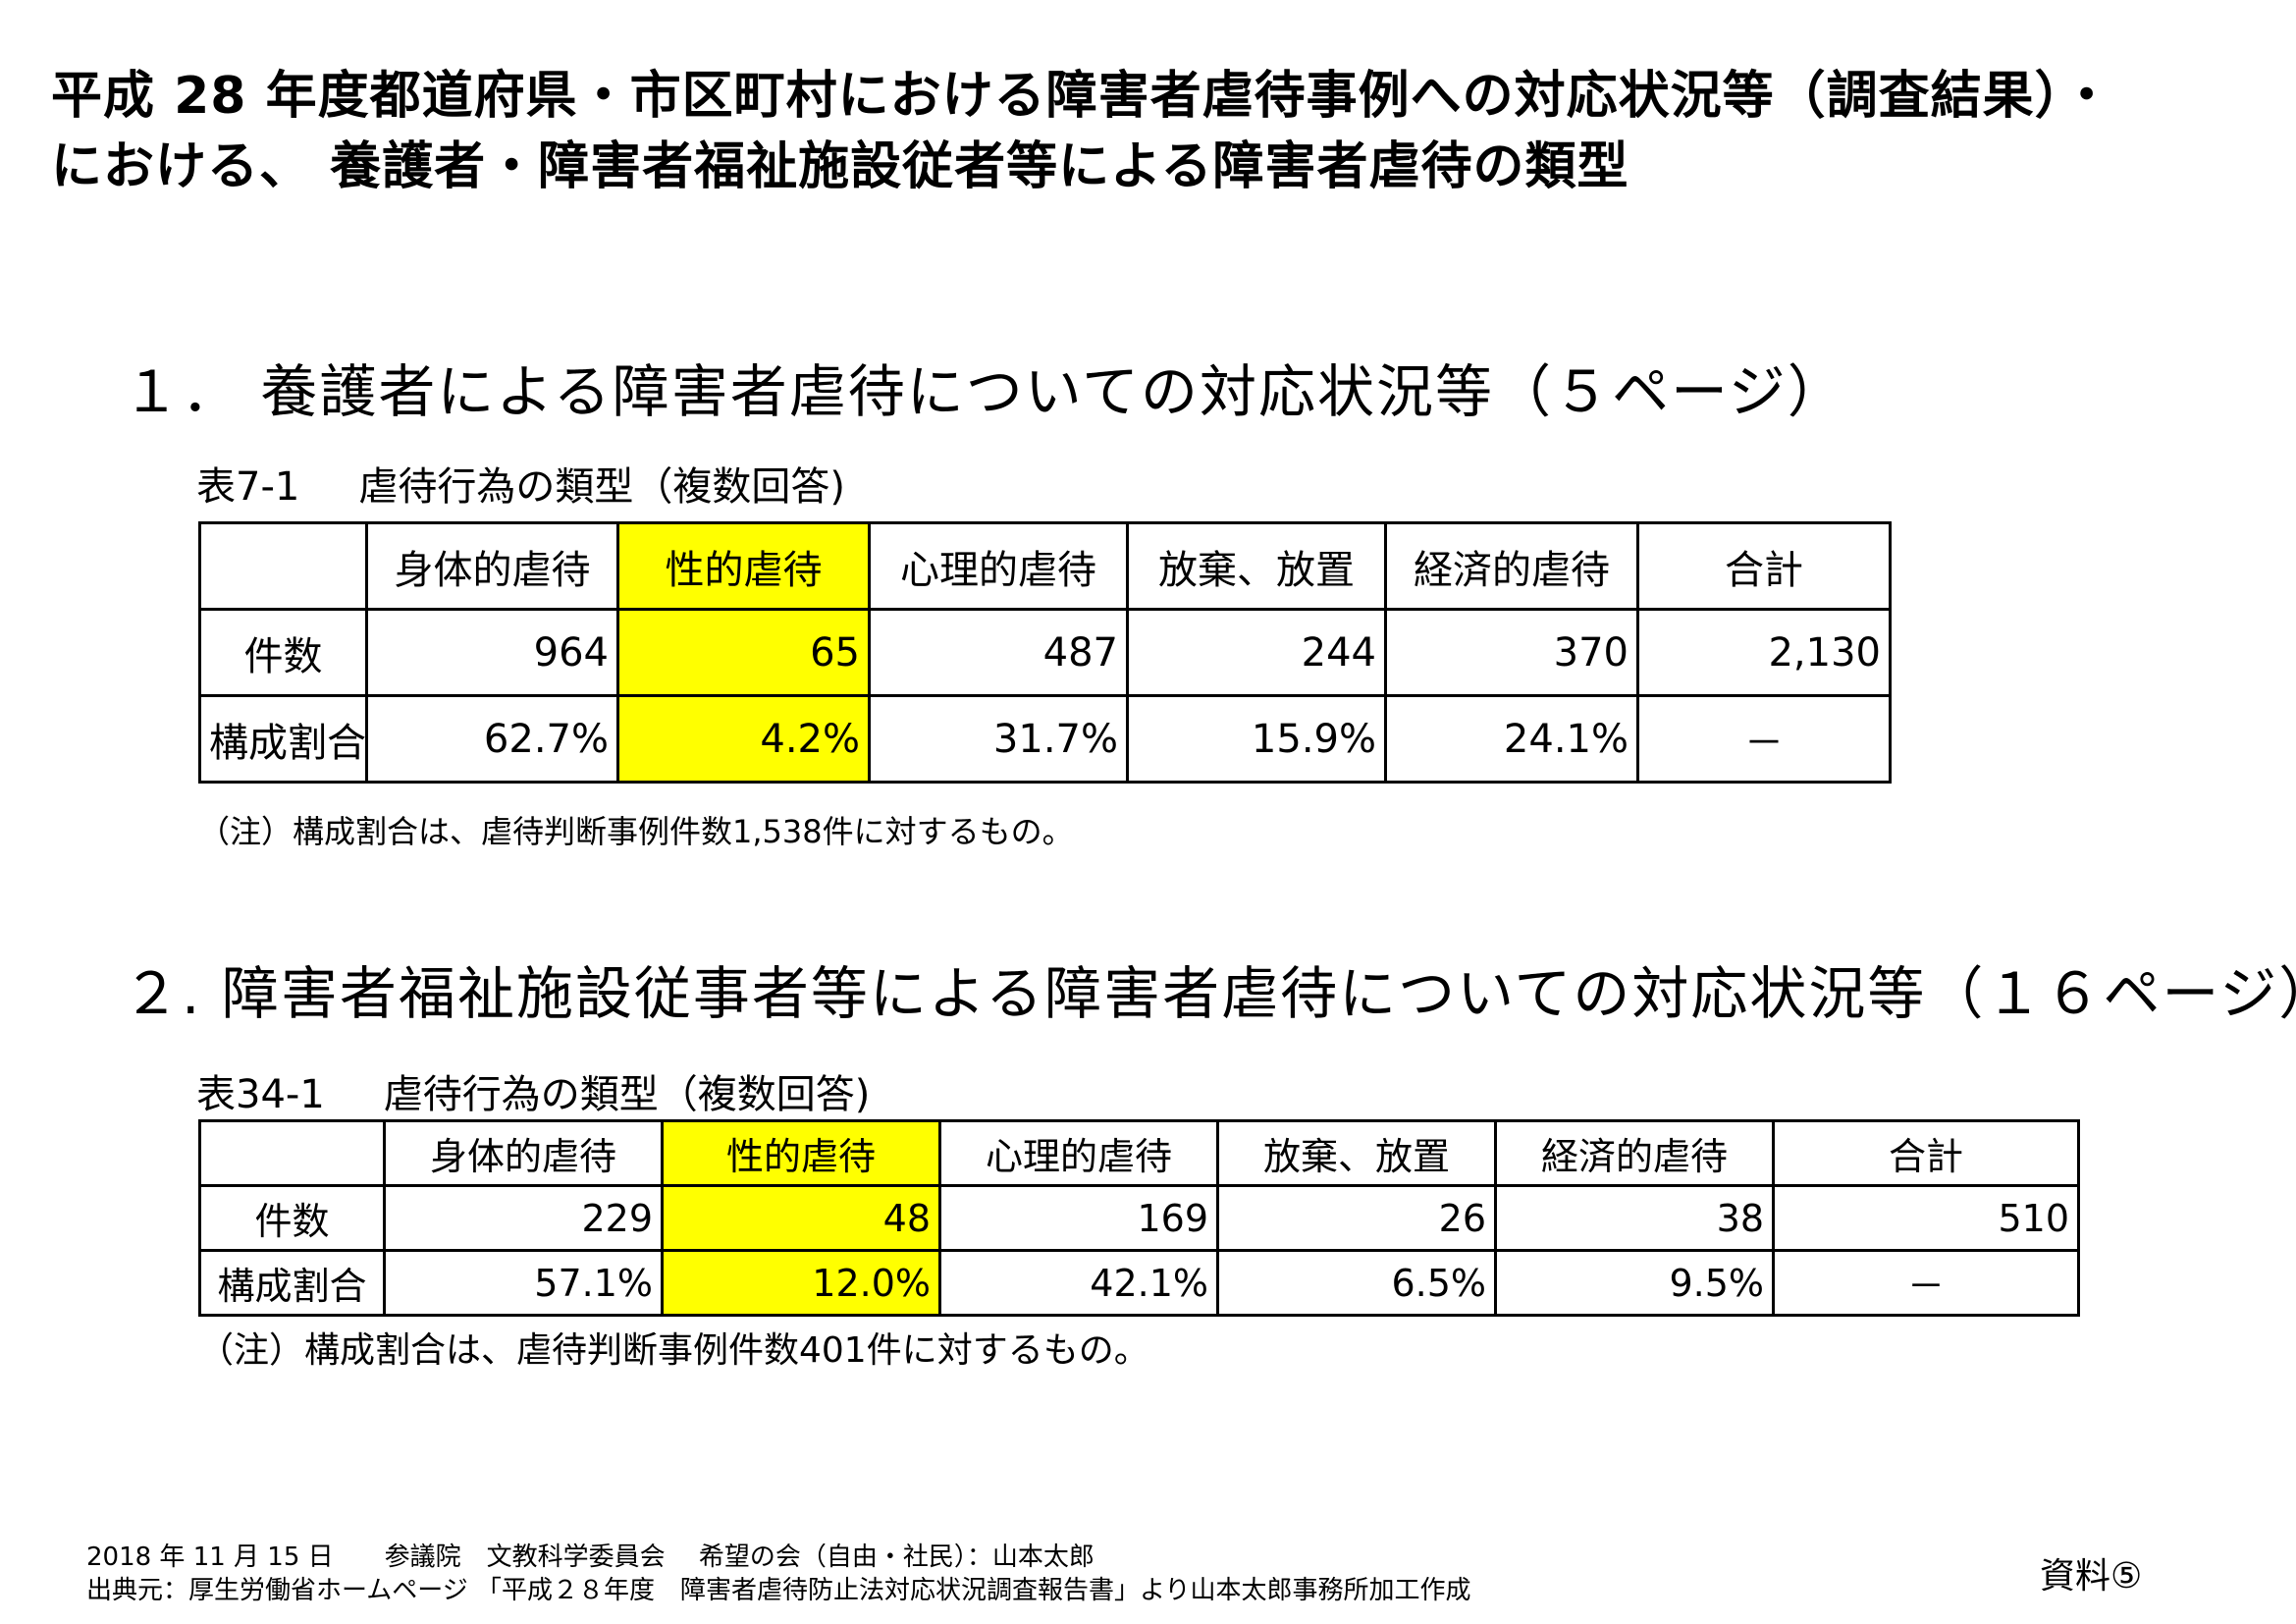  Describe the element at coordinates (1511, 739) in the screenshot. I see `table1-cell: 24.1%` at that location.